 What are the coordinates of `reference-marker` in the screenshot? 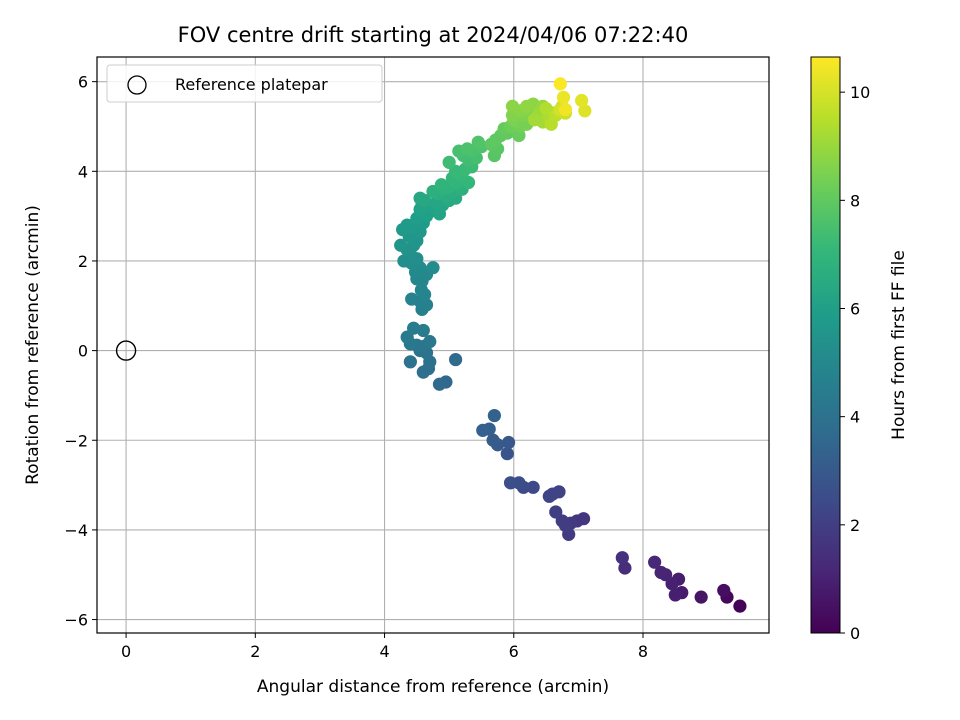 It's located at (126, 350).